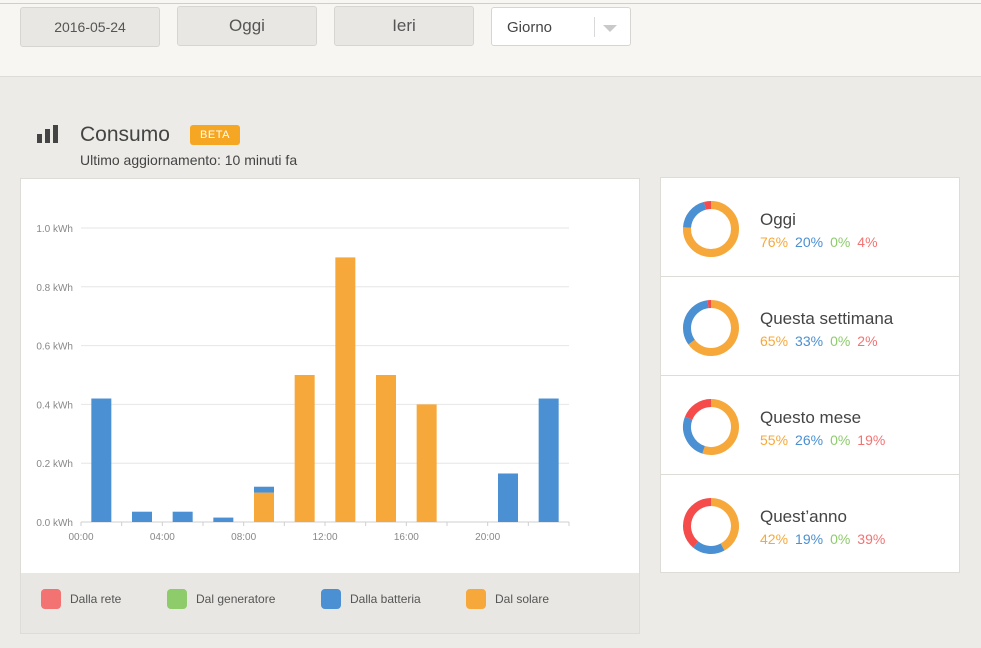  I want to click on period-select-value: Giorno, so click(530, 27).